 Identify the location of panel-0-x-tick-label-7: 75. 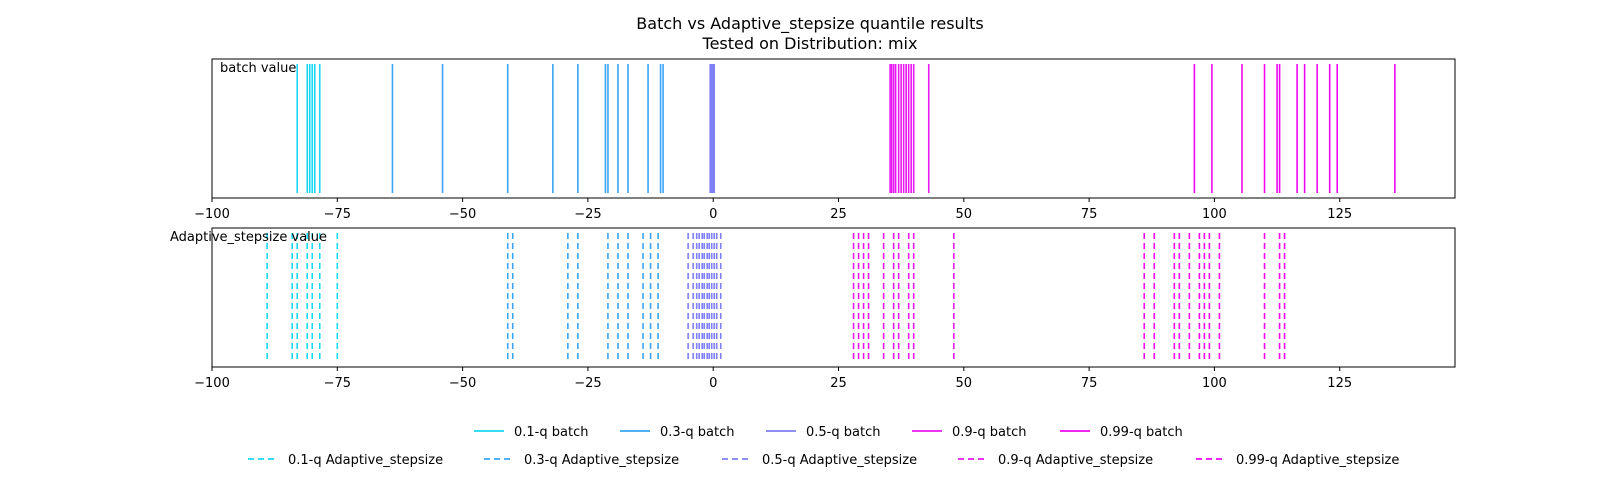
(1089, 214).